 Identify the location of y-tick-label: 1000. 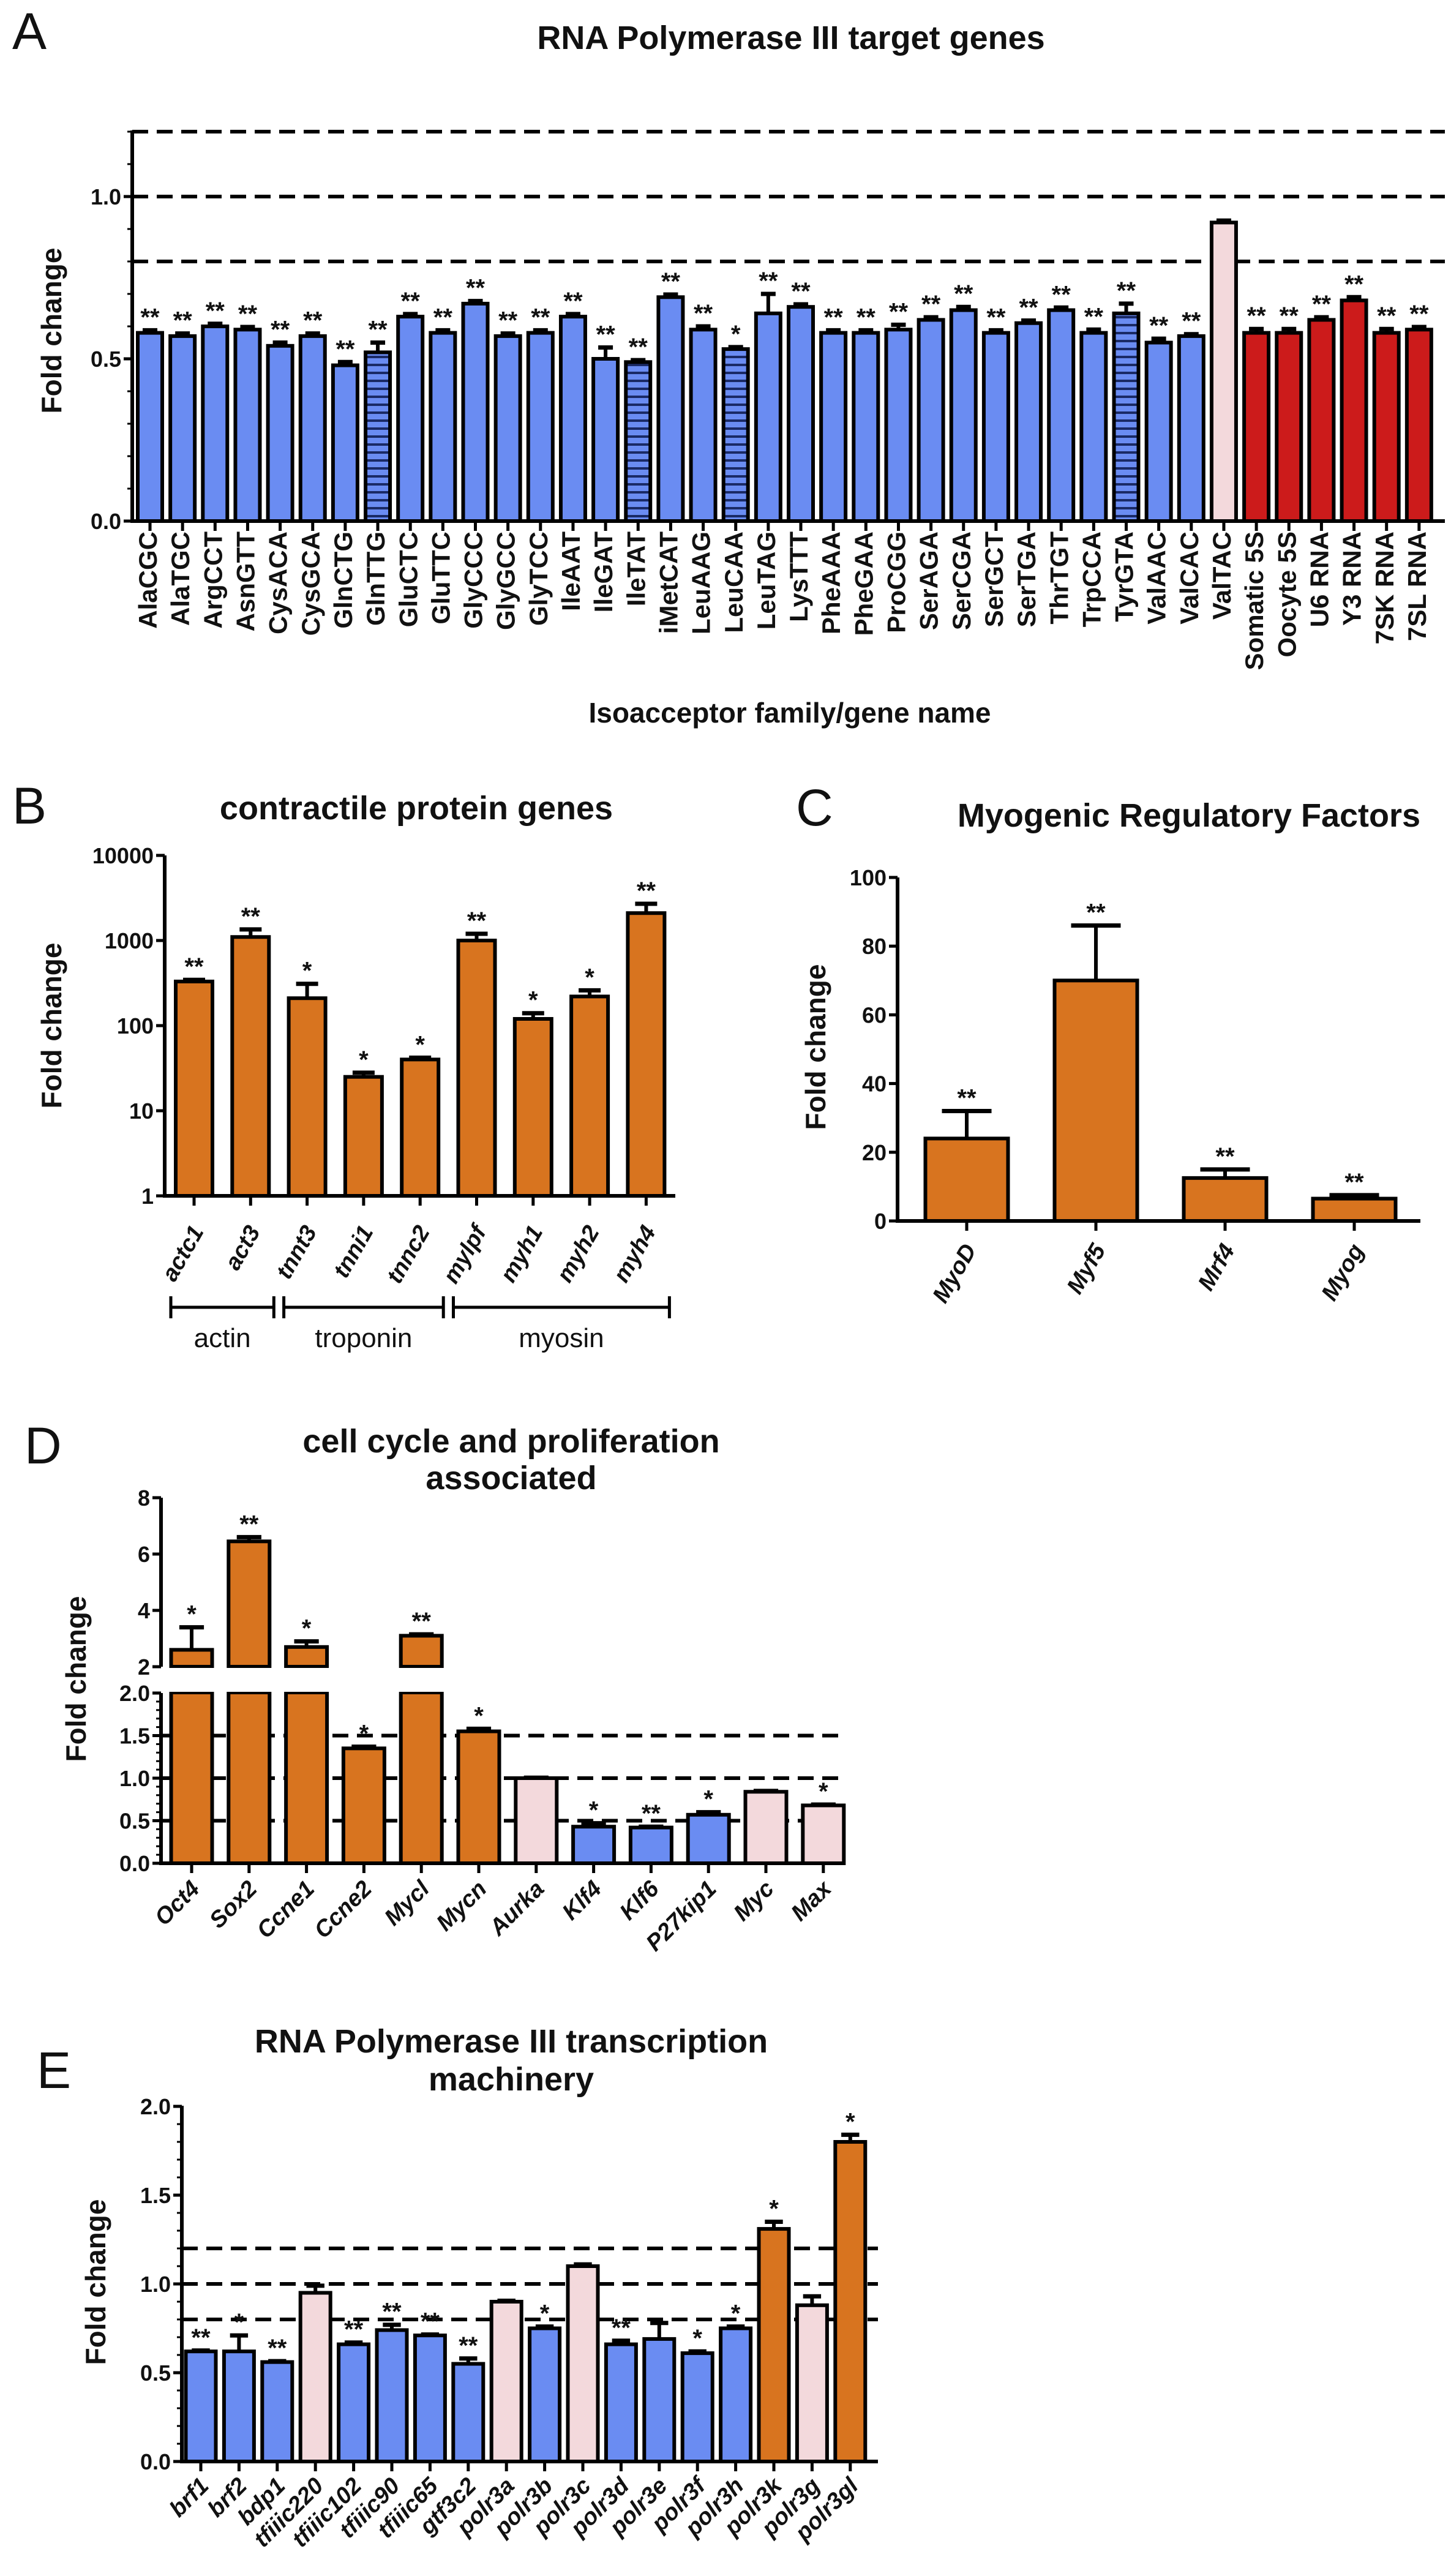
(129, 940).